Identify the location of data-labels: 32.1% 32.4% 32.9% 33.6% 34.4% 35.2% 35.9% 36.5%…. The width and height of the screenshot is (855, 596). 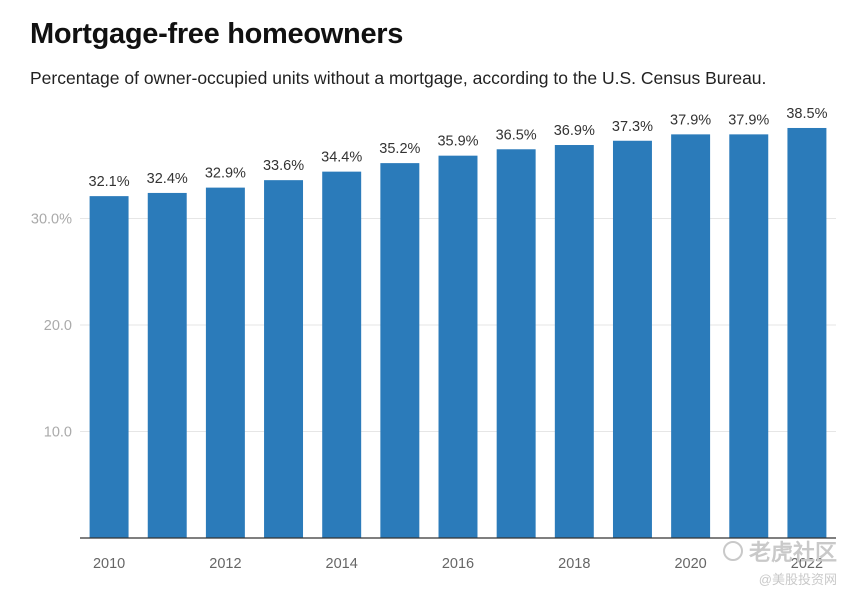
(458, 148).